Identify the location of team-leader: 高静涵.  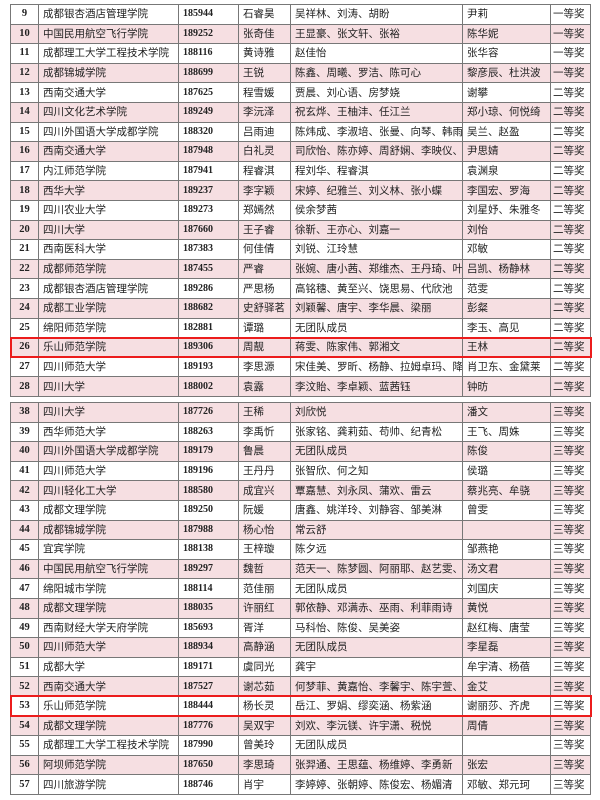
(264, 647).